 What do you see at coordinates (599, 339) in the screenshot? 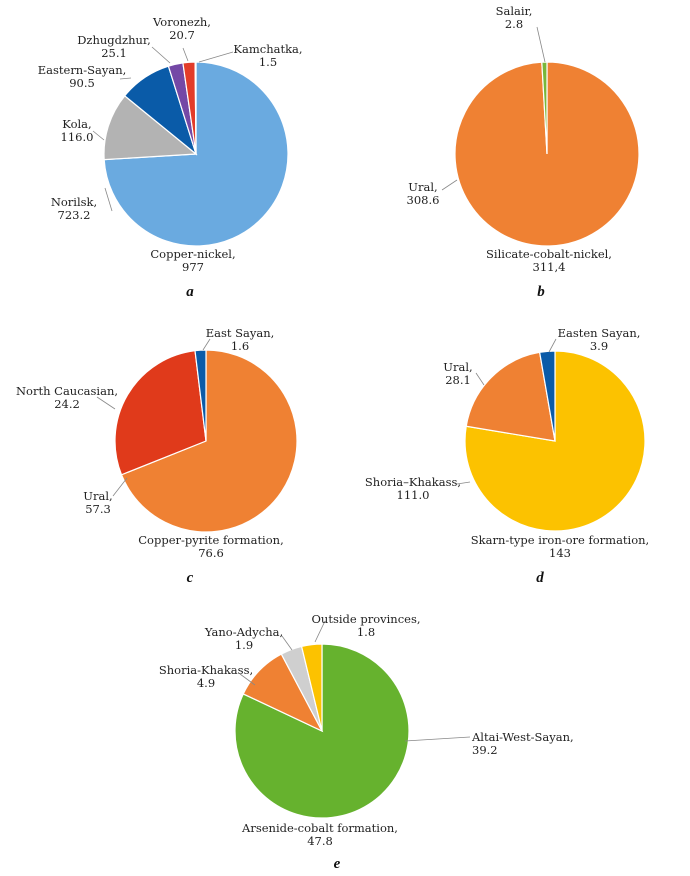
I see `slice-label: Easten Sayan, 3.9` at bounding box center [599, 339].